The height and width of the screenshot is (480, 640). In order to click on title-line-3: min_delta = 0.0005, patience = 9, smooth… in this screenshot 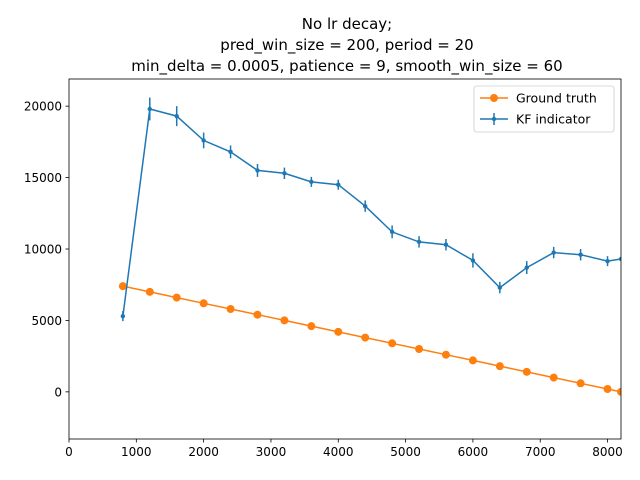, I will do `click(346, 66)`.